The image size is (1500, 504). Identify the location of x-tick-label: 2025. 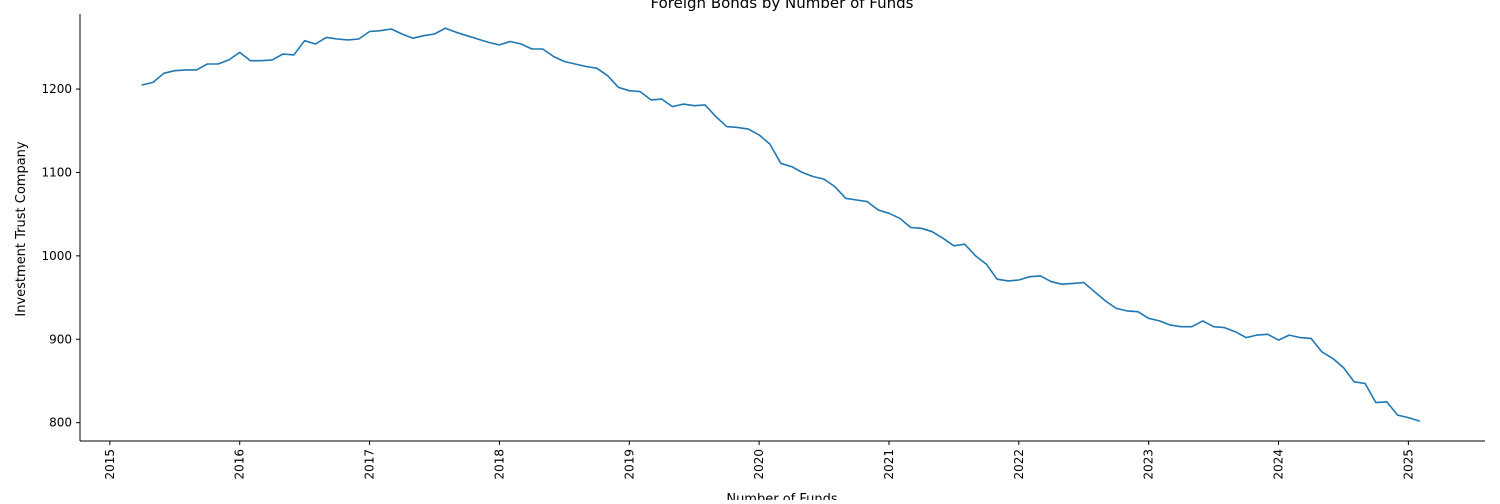
(1408, 464).